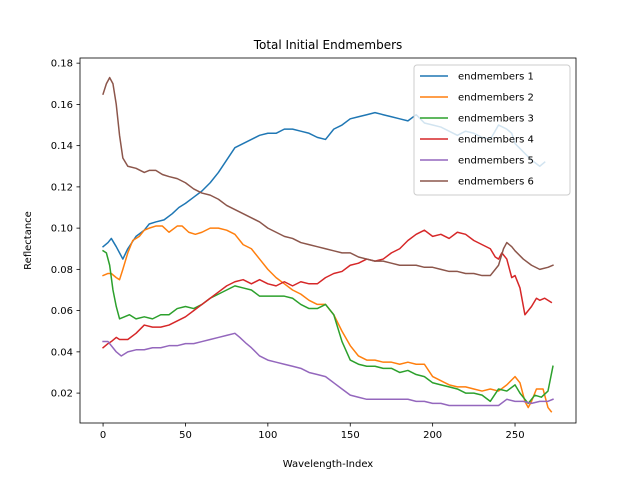  Describe the element at coordinates (62, 352) in the screenshot. I see `y-tick-label: 0.04` at that location.